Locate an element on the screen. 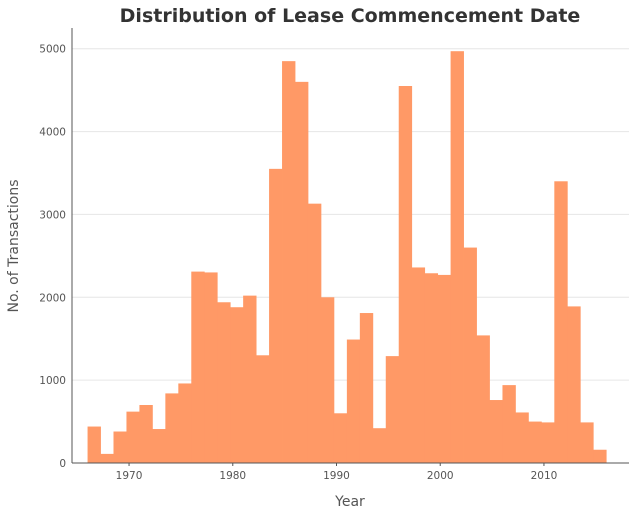 The image size is (640, 516). x-tick-label: 2000 is located at coordinates (440, 476).